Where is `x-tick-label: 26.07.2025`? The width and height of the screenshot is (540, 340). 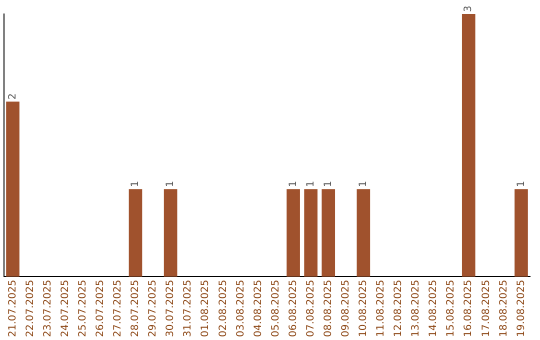 x-tick-label: 26.07.2025 is located at coordinates (100, 309).